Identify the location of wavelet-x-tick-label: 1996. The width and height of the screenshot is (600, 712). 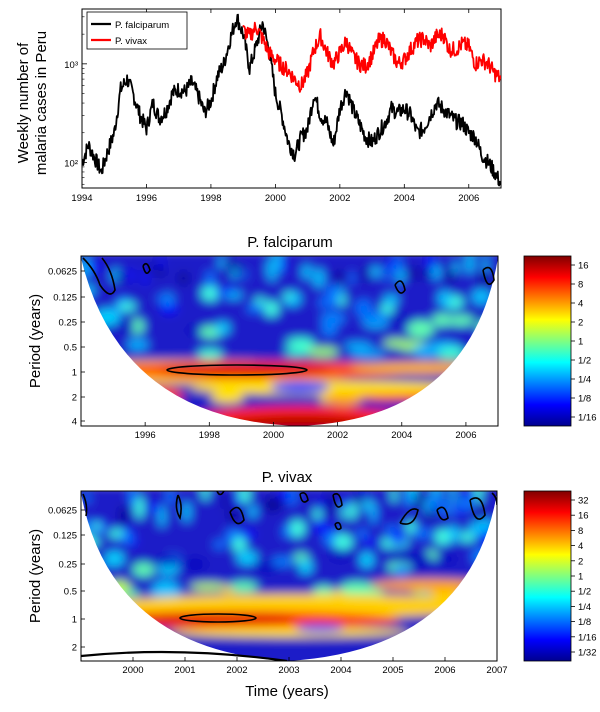
(145, 435).